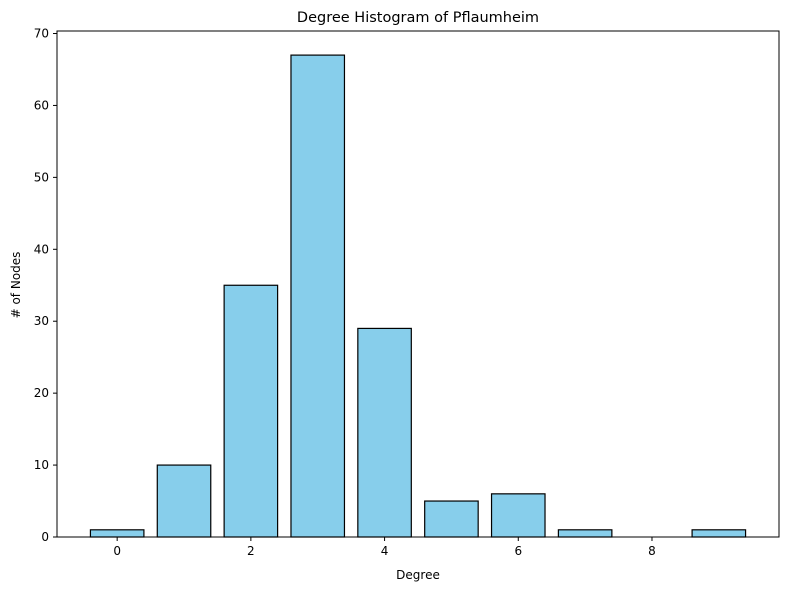  Describe the element at coordinates (251, 551) in the screenshot. I see `x-tick-label: 2` at that location.